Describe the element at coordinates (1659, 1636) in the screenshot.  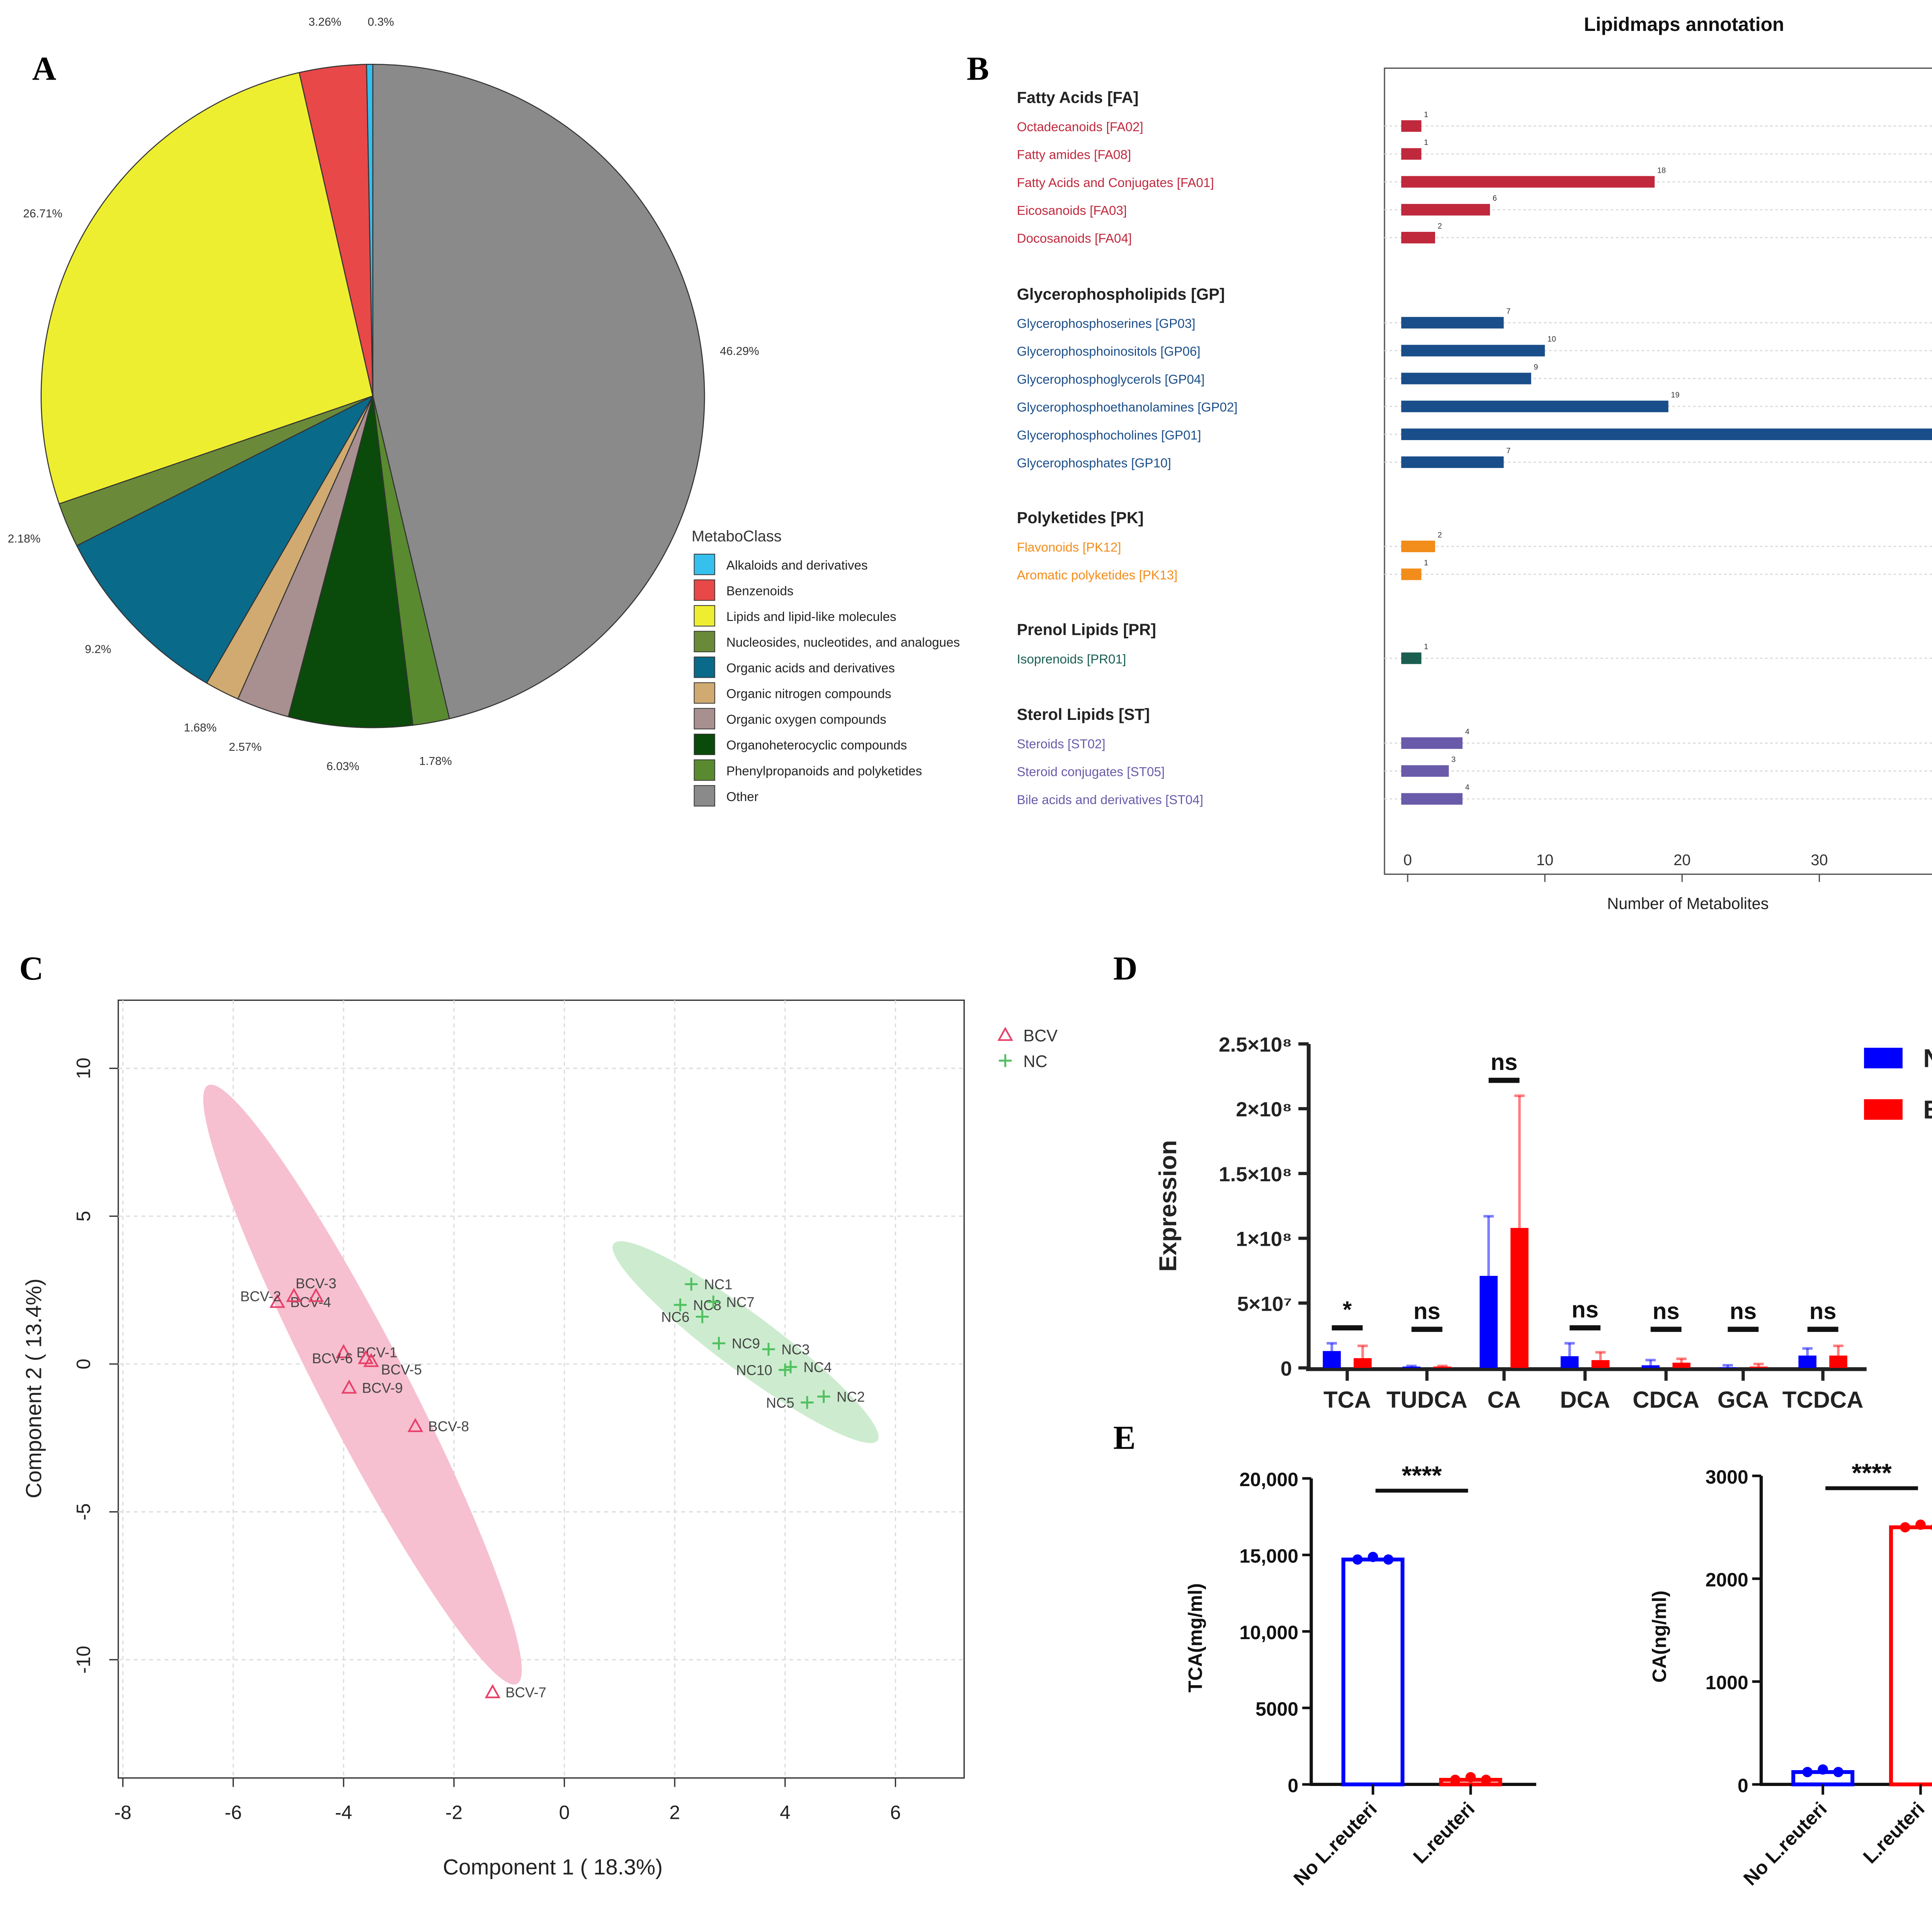
I see `y-axis-label: CA(ng/ml)` at that location.